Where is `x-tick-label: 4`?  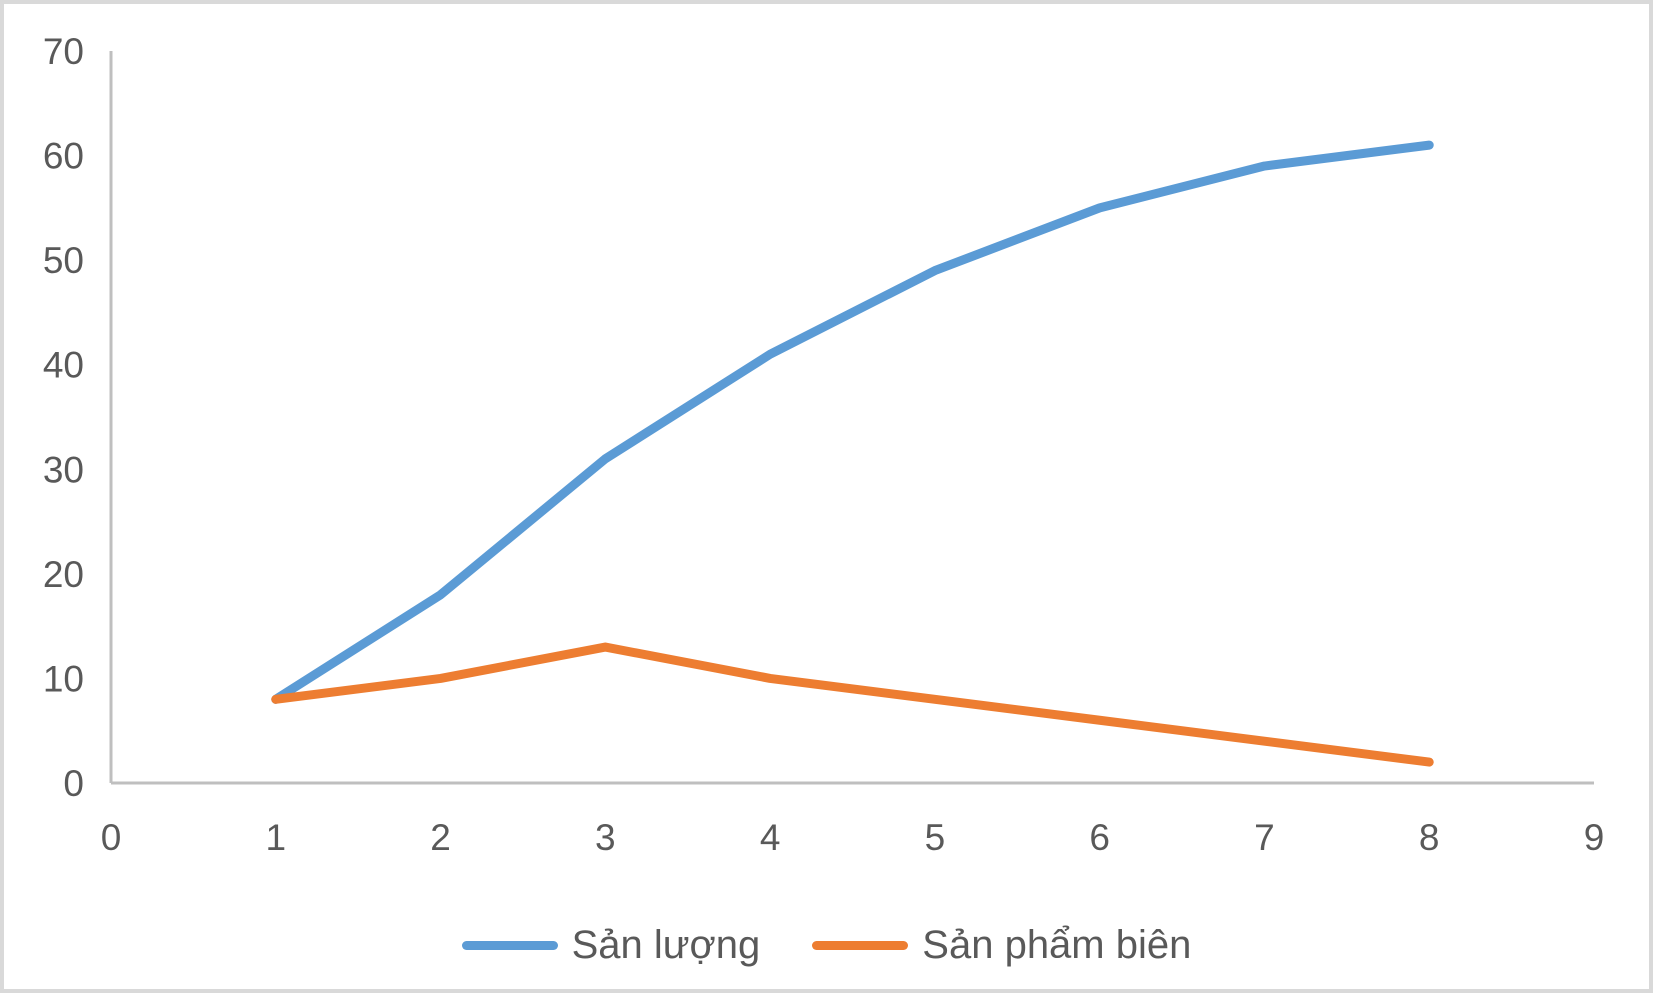 x-tick-label: 4 is located at coordinates (770, 837).